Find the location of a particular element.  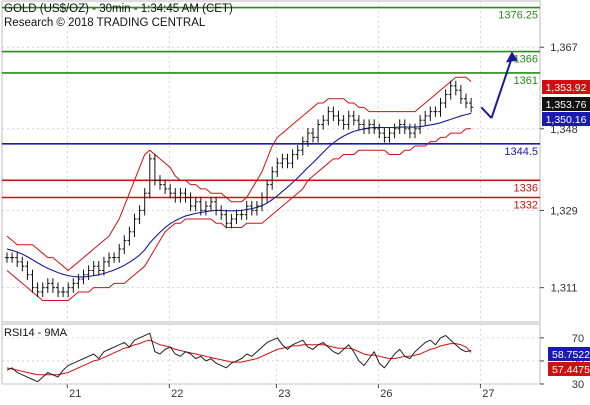

price-y-tick-label: 1,367 is located at coordinates (564, 48).